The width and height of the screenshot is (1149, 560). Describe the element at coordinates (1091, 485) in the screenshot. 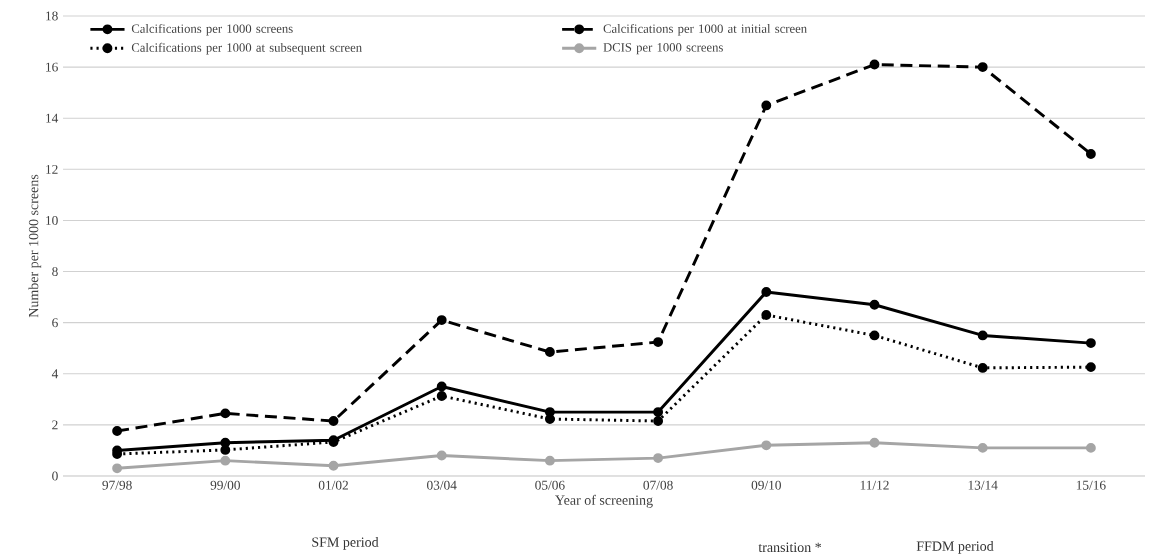

I see `x-tick-label: 15/16` at that location.